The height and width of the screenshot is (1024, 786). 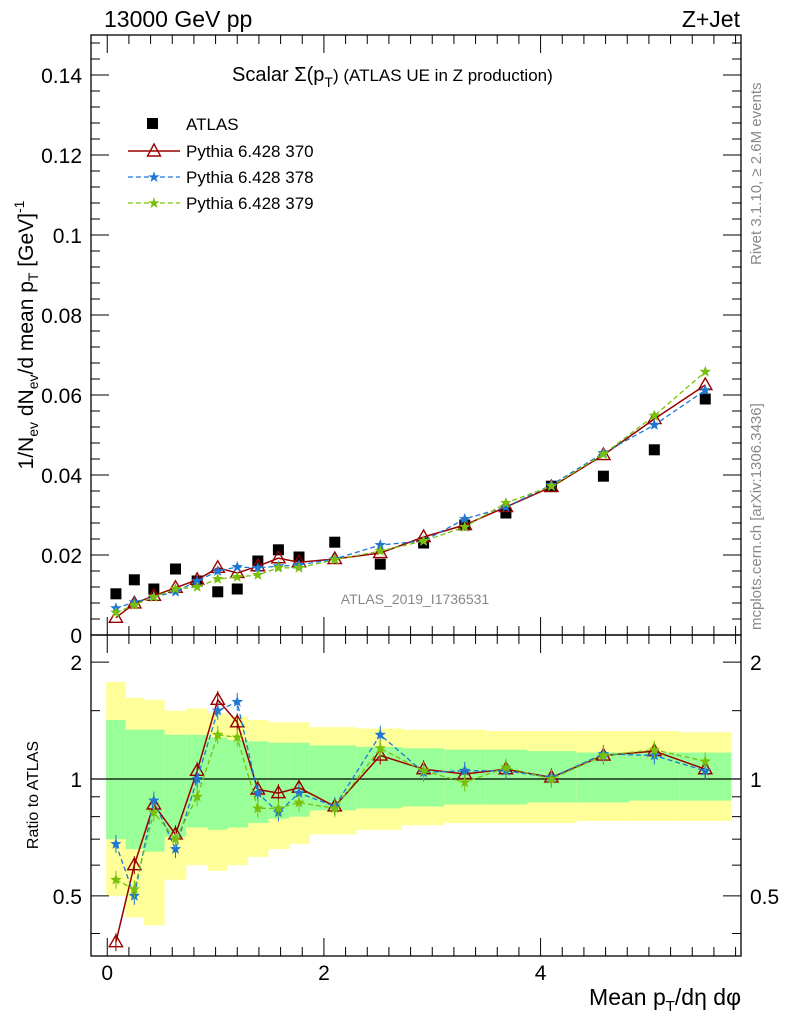 I want to click on upper-y-tick-label: 0.1, so click(x=67, y=236).